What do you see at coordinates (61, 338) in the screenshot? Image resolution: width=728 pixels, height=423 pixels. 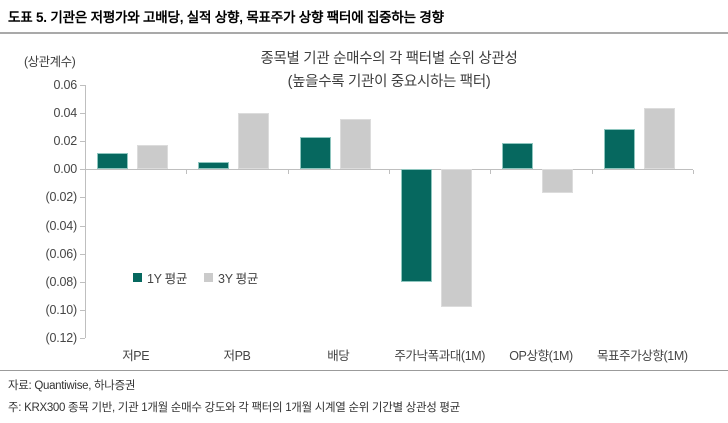 I see `y-tick-label: (0.12)` at bounding box center [61, 338].